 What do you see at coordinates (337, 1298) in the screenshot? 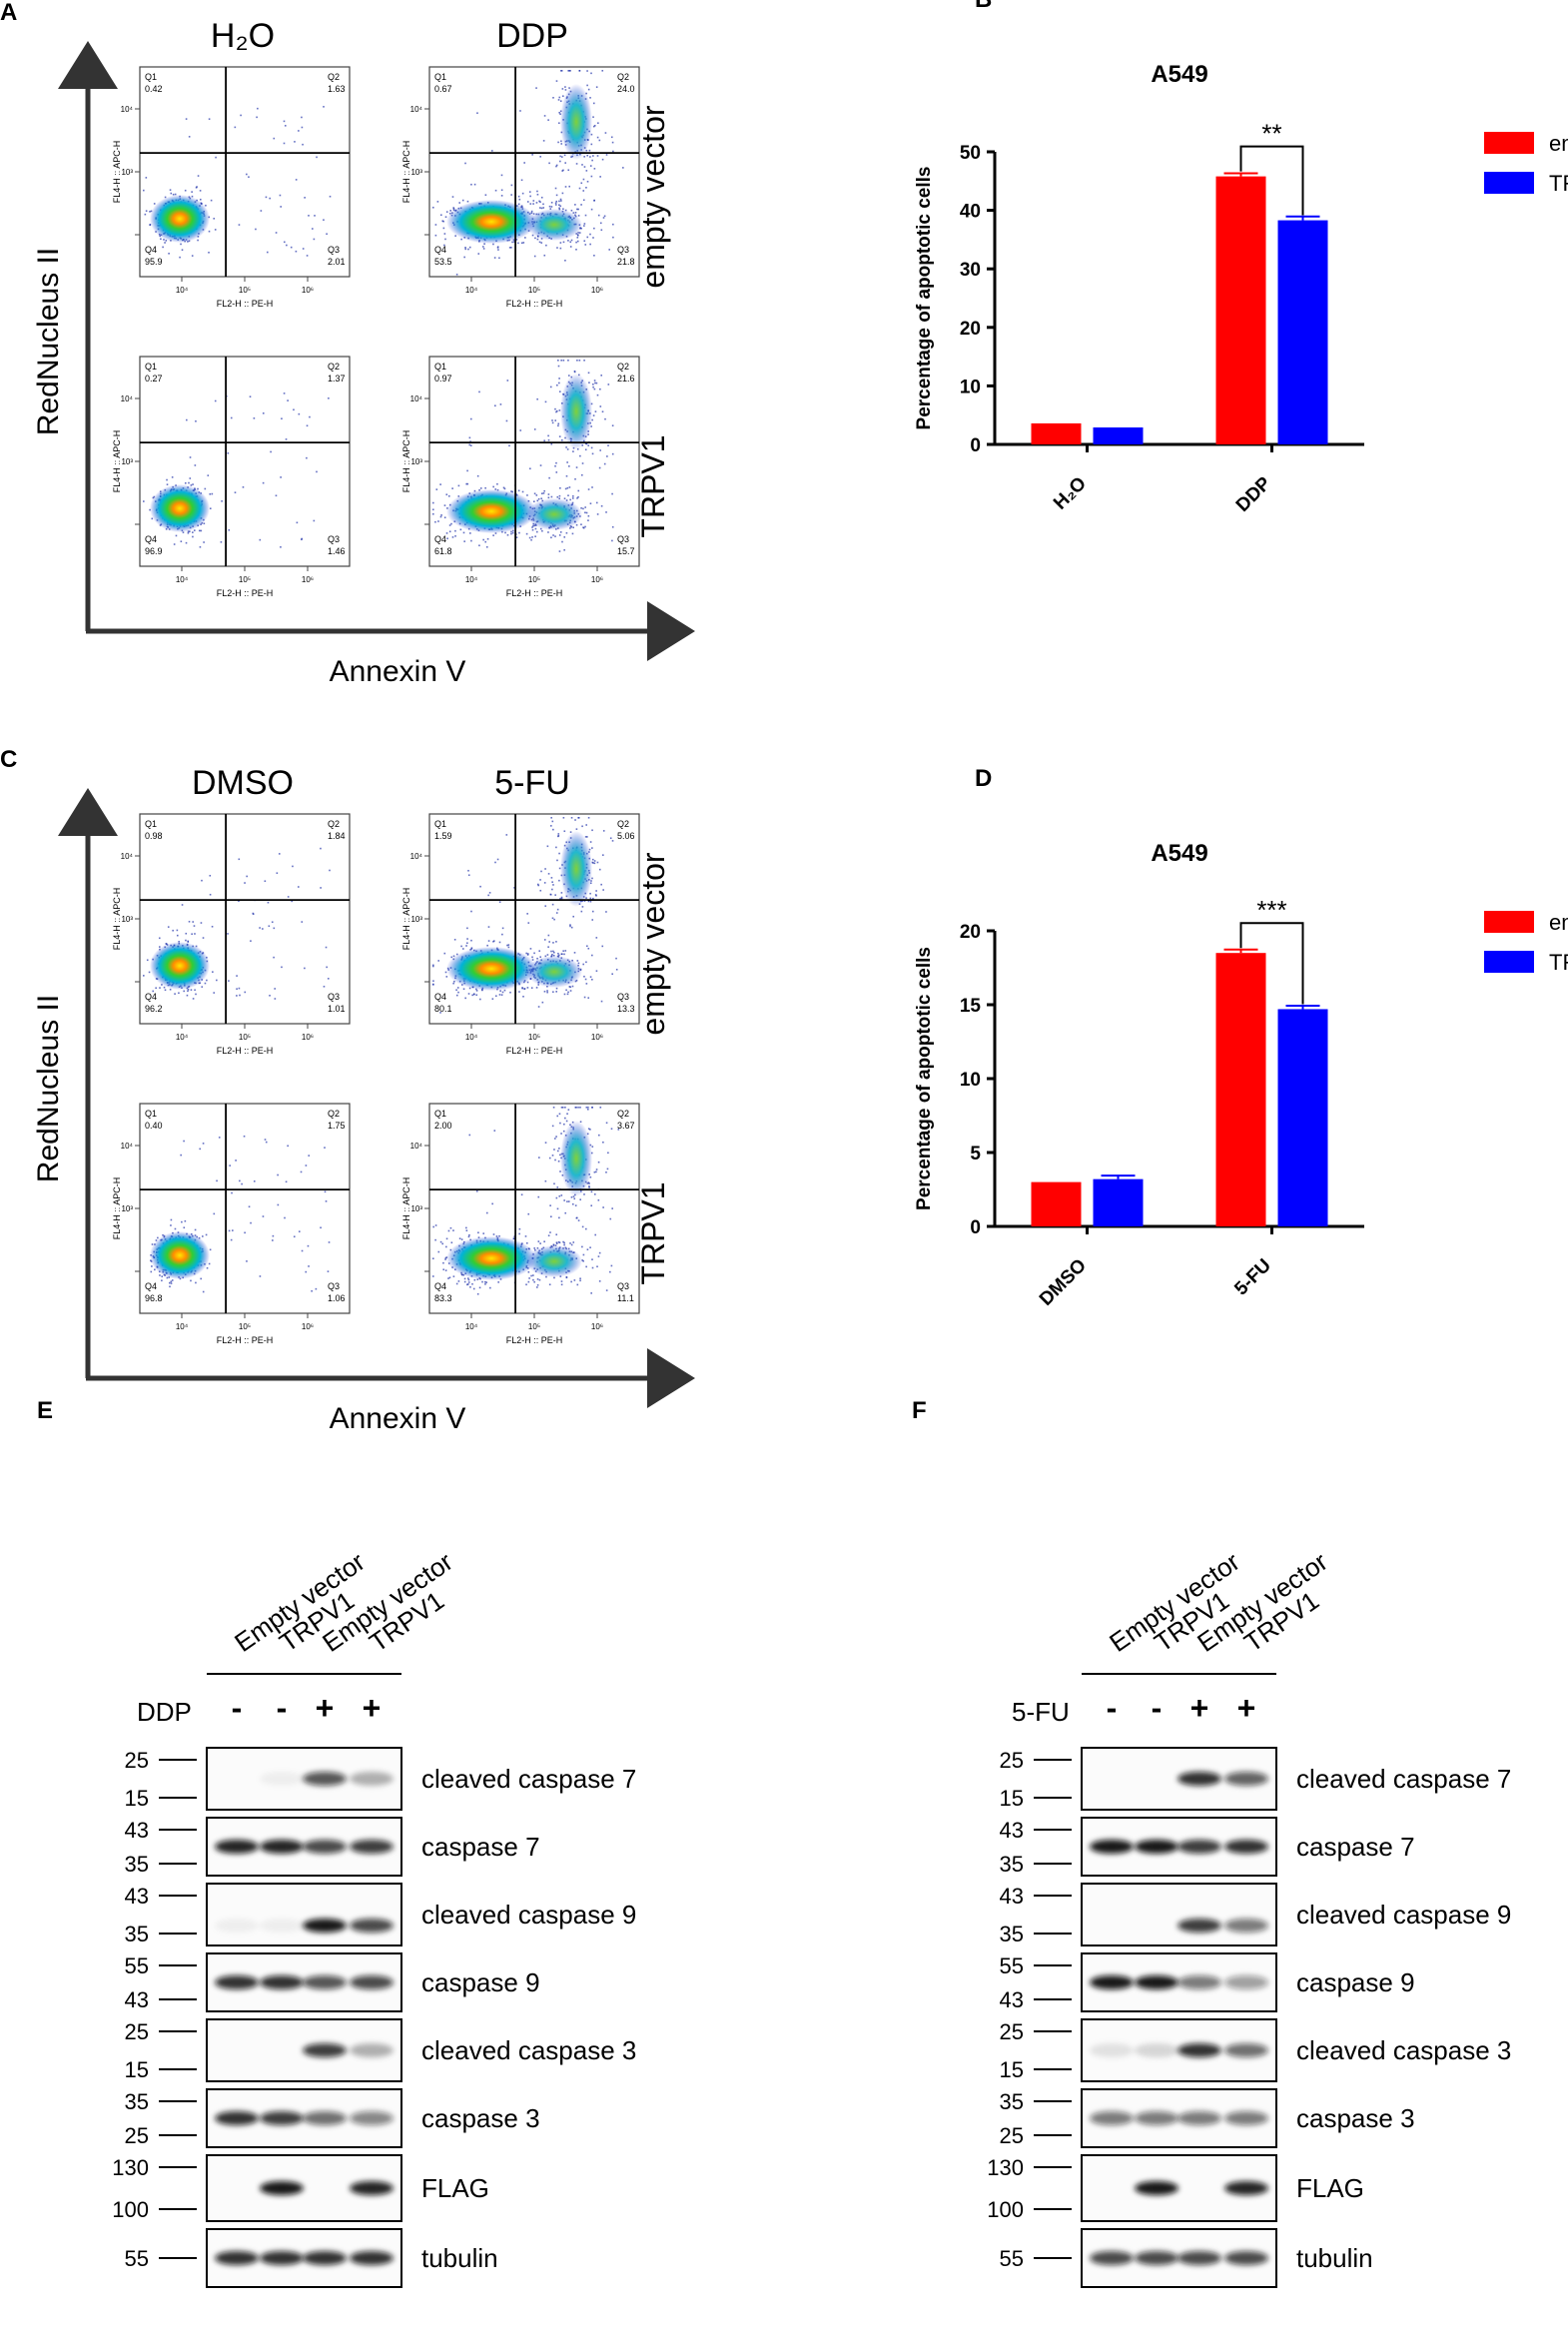
I see `quadrant-value: 1.06` at bounding box center [337, 1298].